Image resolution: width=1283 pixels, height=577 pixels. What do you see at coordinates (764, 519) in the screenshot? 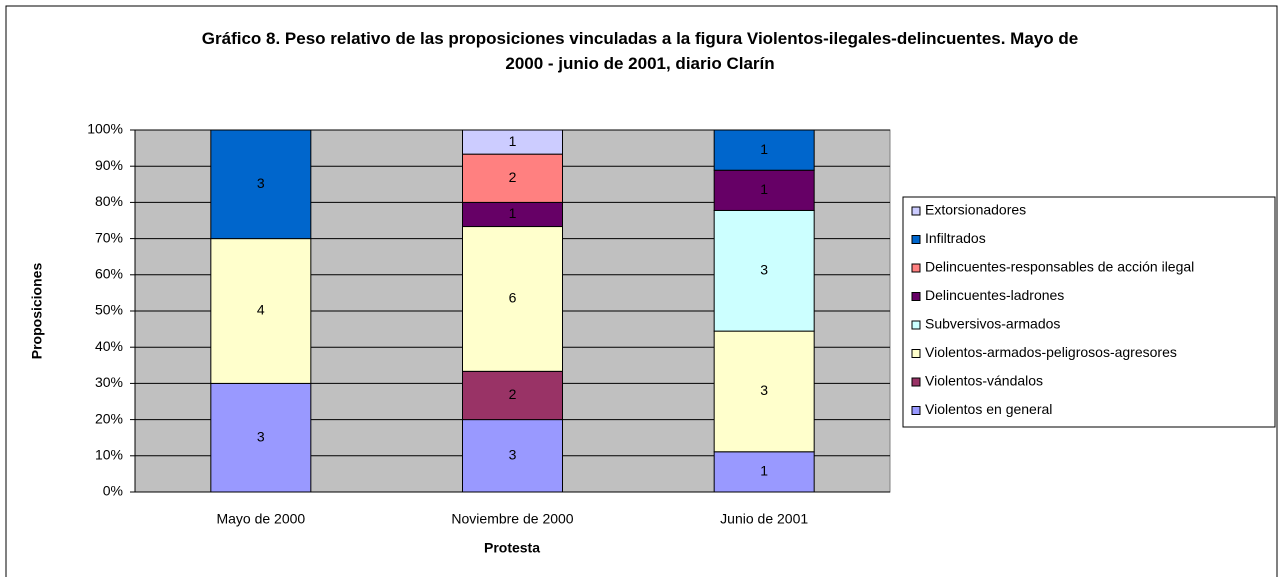
I see `x-tick-label: Junio de 2001` at bounding box center [764, 519].